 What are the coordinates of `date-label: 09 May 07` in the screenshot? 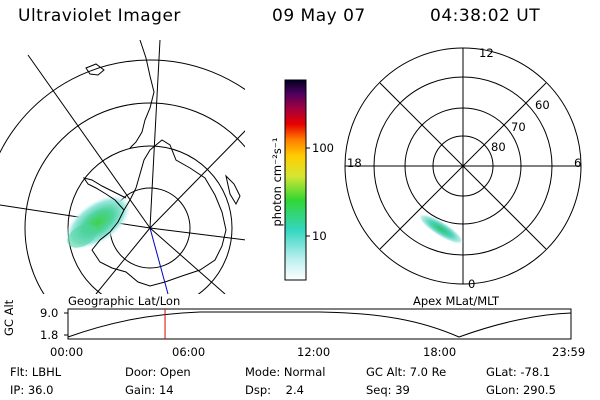 It's located at (319, 16).